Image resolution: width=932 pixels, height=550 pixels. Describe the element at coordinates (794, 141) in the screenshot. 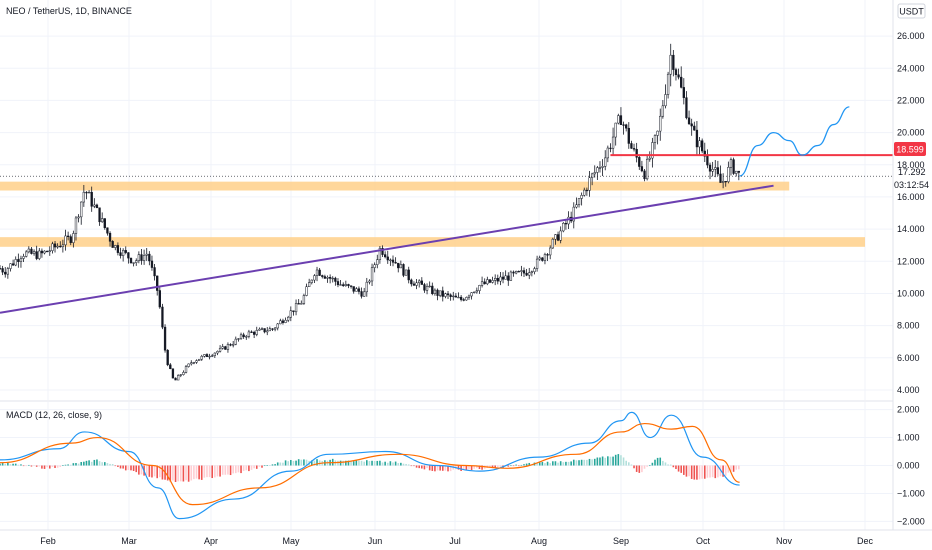

I see `projection-path` at that location.